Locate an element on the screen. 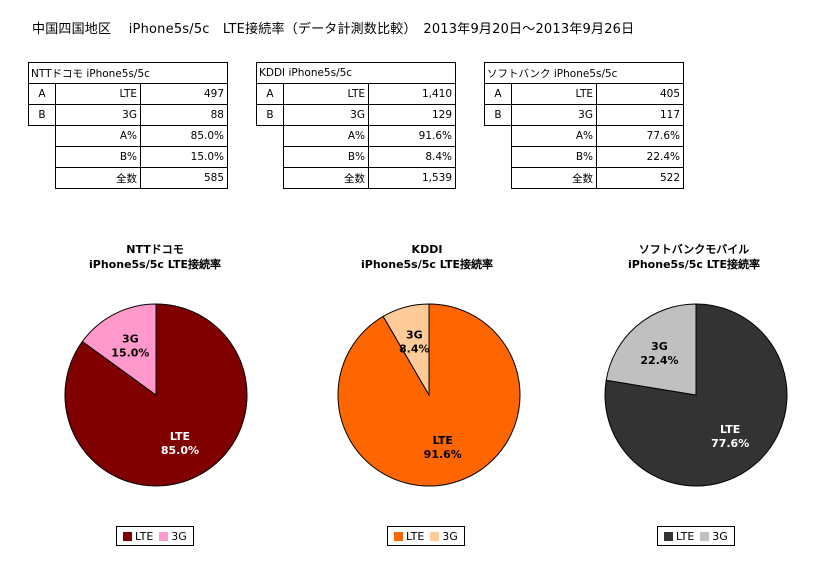  table-cell: 497 is located at coordinates (184, 94).